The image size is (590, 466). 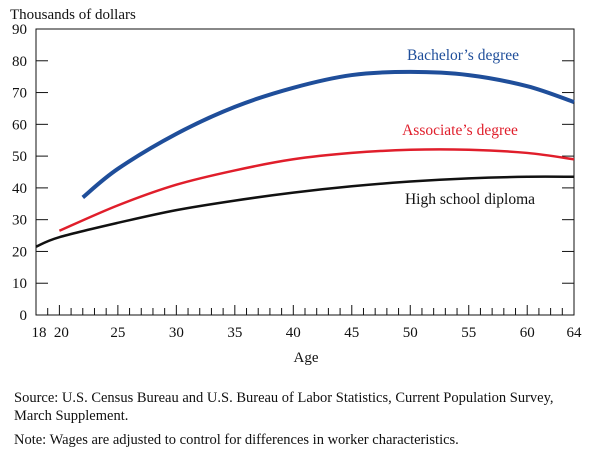 What do you see at coordinates (468, 333) in the screenshot?
I see `x-tick-label: 55` at bounding box center [468, 333].